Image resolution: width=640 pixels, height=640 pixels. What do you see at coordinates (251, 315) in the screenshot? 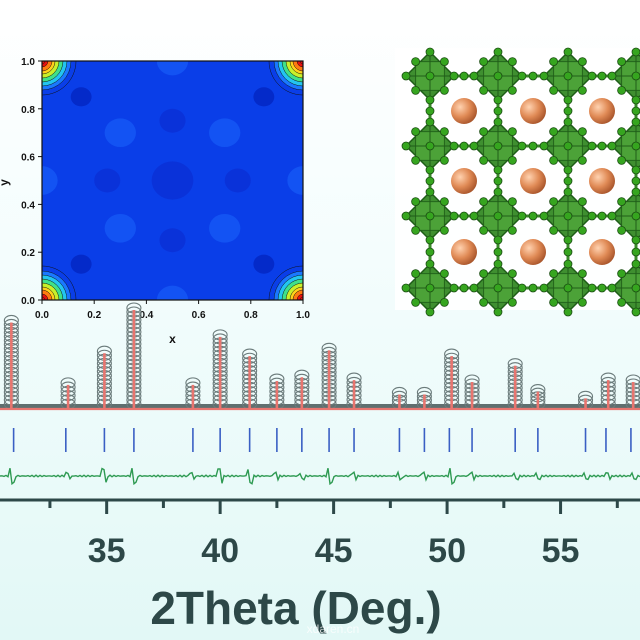
I see `inset-x-tick-label-4: 0.8` at bounding box center [251, 315].